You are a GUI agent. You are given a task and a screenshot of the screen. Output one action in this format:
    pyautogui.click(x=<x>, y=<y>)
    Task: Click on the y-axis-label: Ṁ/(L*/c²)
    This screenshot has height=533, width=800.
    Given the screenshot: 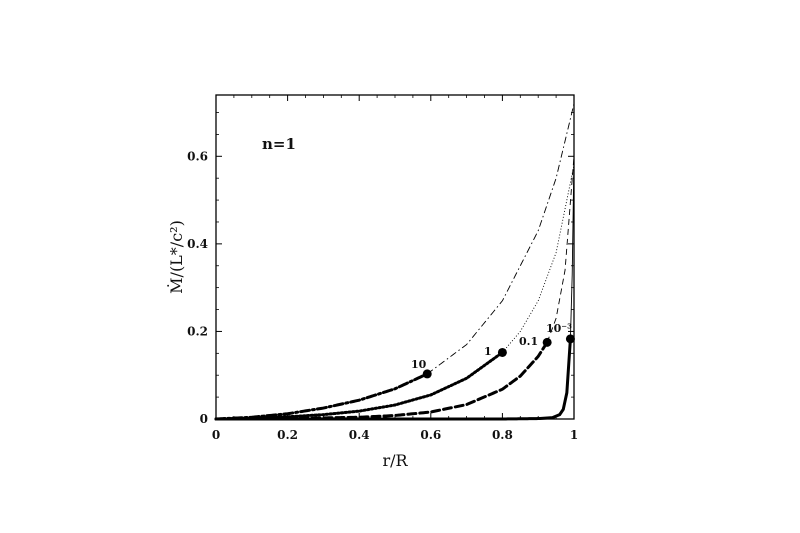 What is the action you would take?
    pyautogui.click(x=176, y=257)
    